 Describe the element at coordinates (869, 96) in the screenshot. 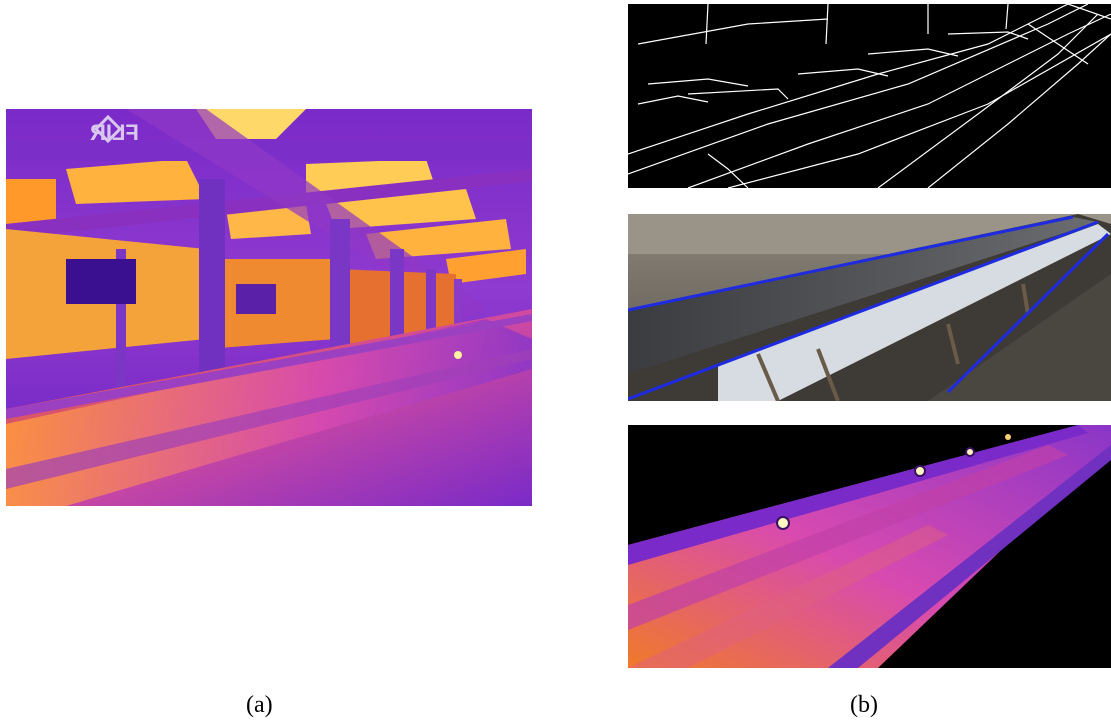

I see `edge-detection-image` at that location.